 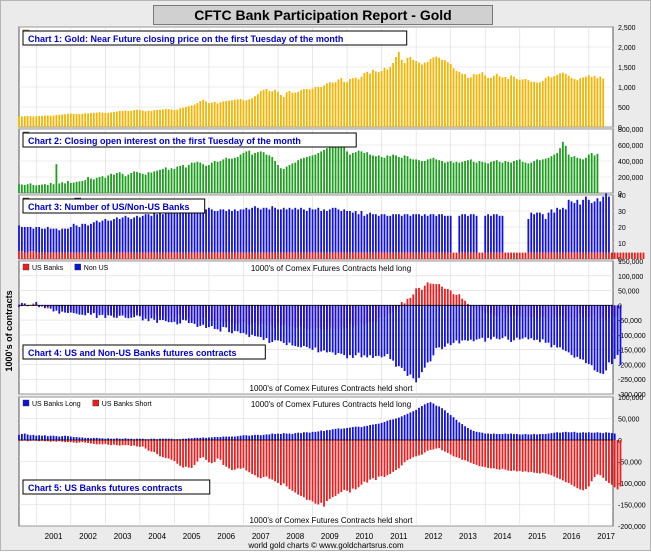 I want to click on chart5-tick-label: 100,000, so click(x=630, y=398).